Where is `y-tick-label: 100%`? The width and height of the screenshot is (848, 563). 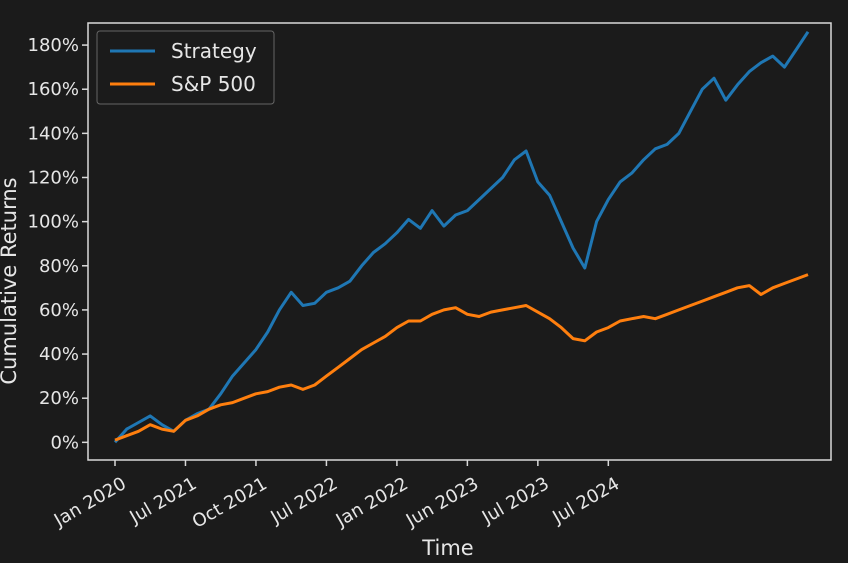
y-tick-label: 100% is located at coordinates (53, 222).